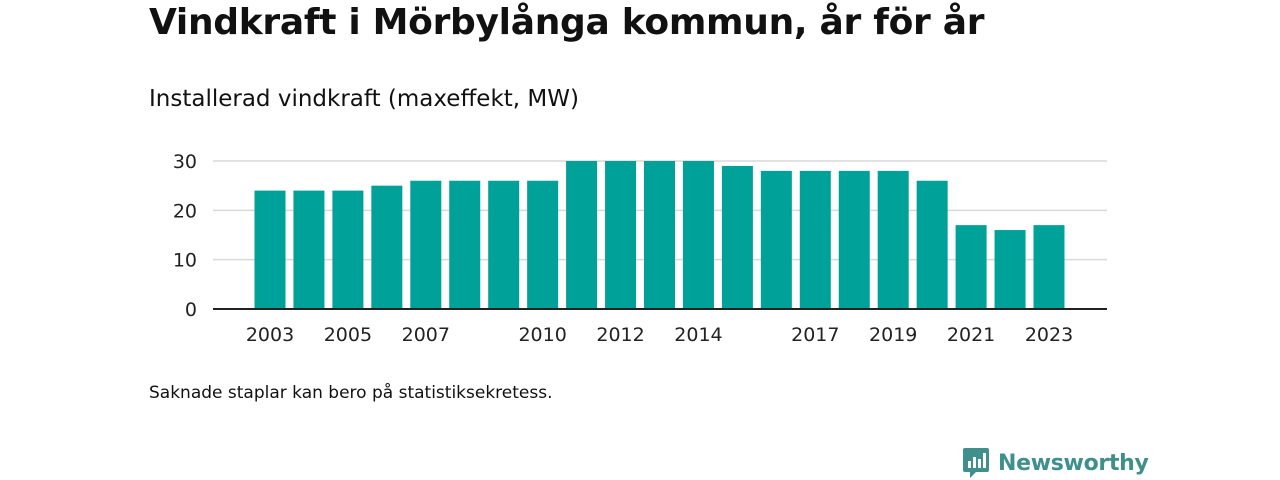 The height and width of the screenshot is (480, 1280). What do you see at coordinates (426, 244) in the screenshot?
I see `bar-2007` at bounding box center [426, 244].